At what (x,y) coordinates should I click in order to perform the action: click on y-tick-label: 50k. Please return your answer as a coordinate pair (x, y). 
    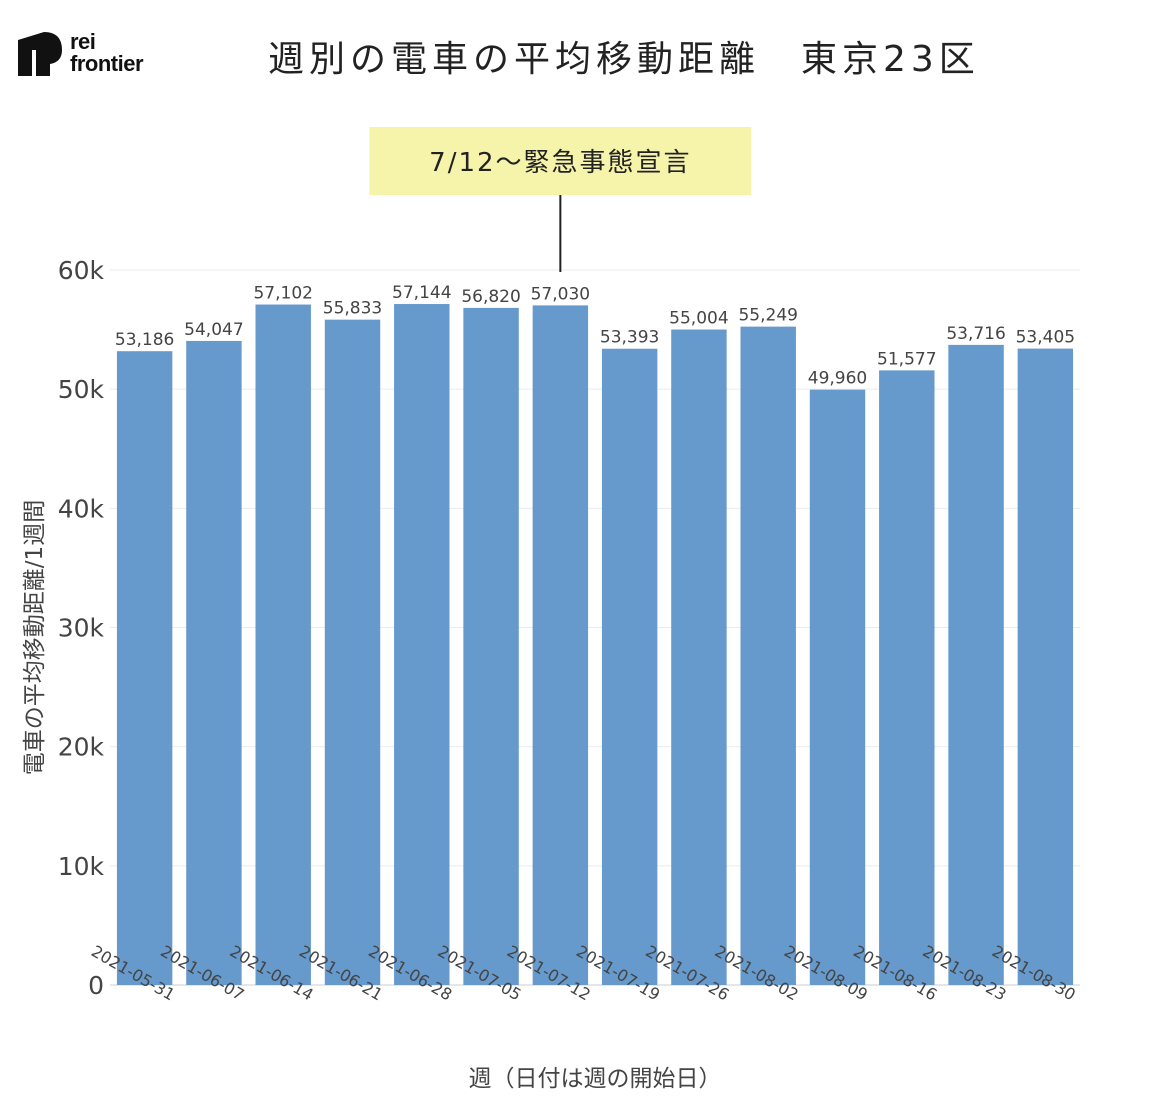
    Looking at the image, I should click on (81, 389).